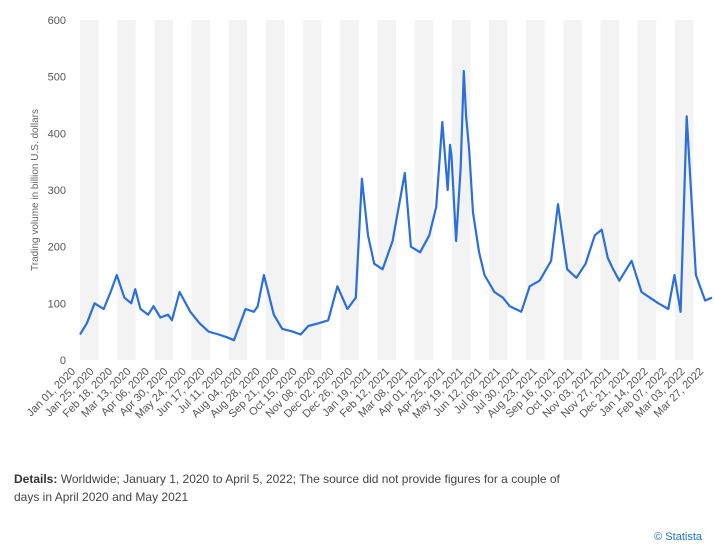 This screenshot has height=557, width=714. What do you see at coordinates (57, 21) in the screenshot?
I see `y-tick-label: 600` at bounding box center [57, 21].